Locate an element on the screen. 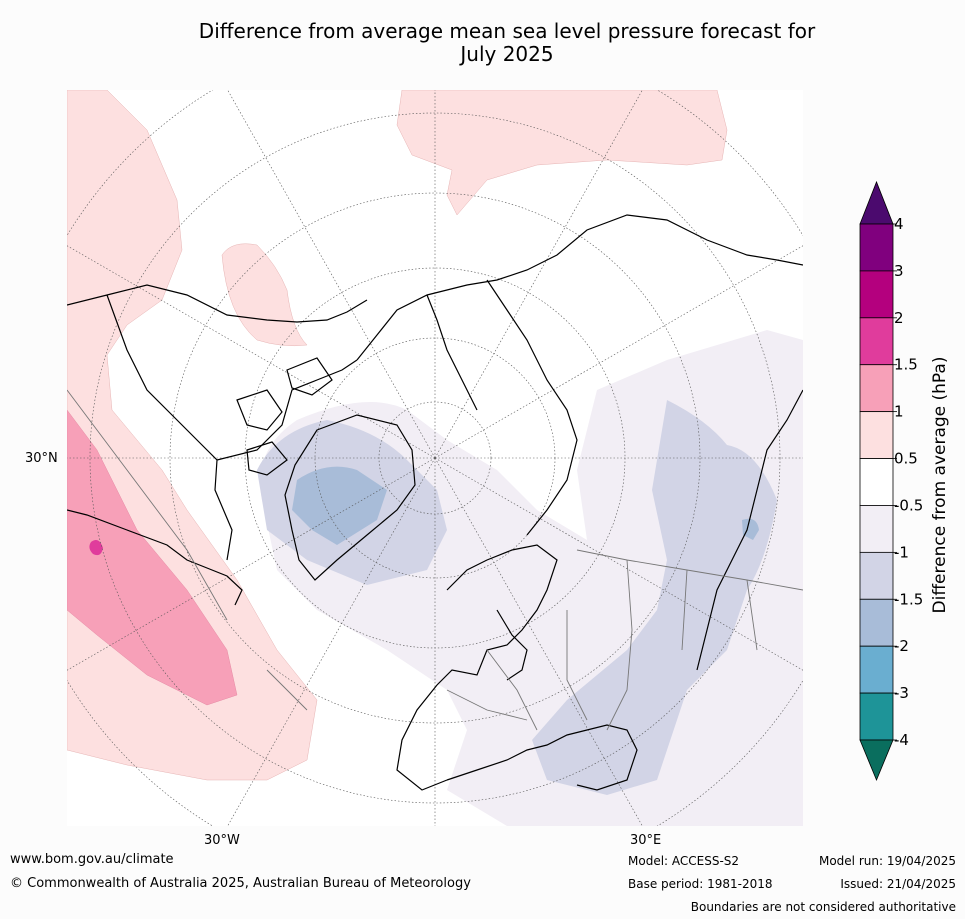  anomaly-area-greenland-medium is located at coordinates (339, 505).